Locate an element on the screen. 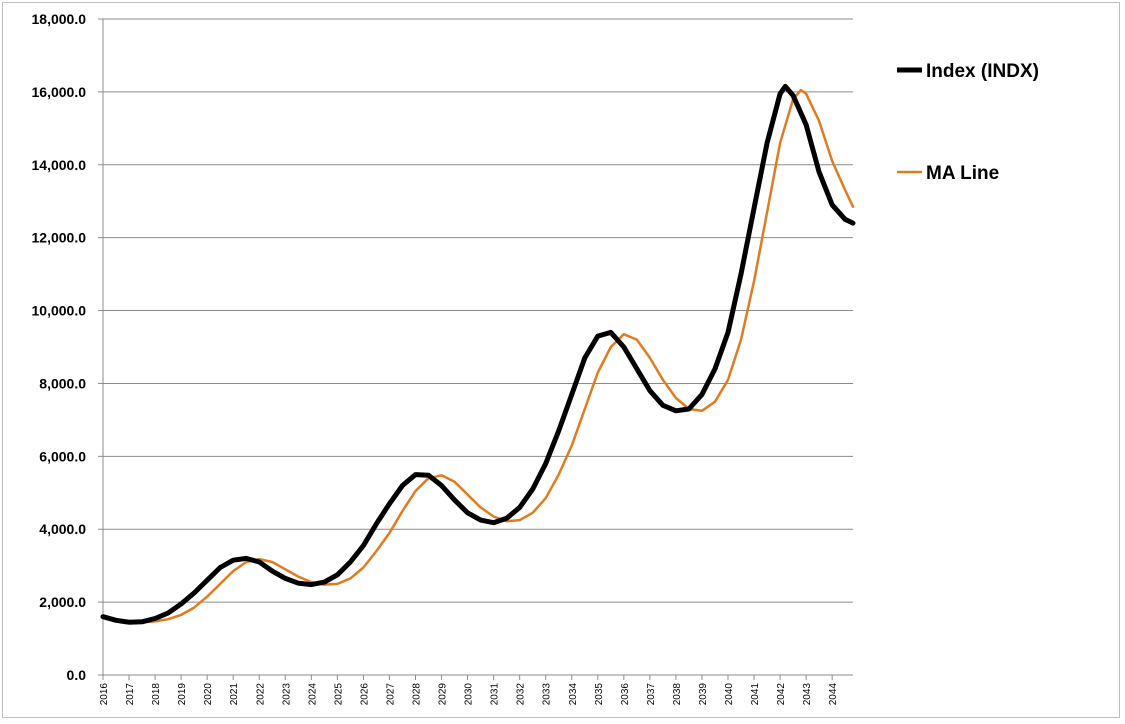 The height and width of the screenshot is (724, 1125). x-tick-label: 2034 is located at coordinates (573, 694).